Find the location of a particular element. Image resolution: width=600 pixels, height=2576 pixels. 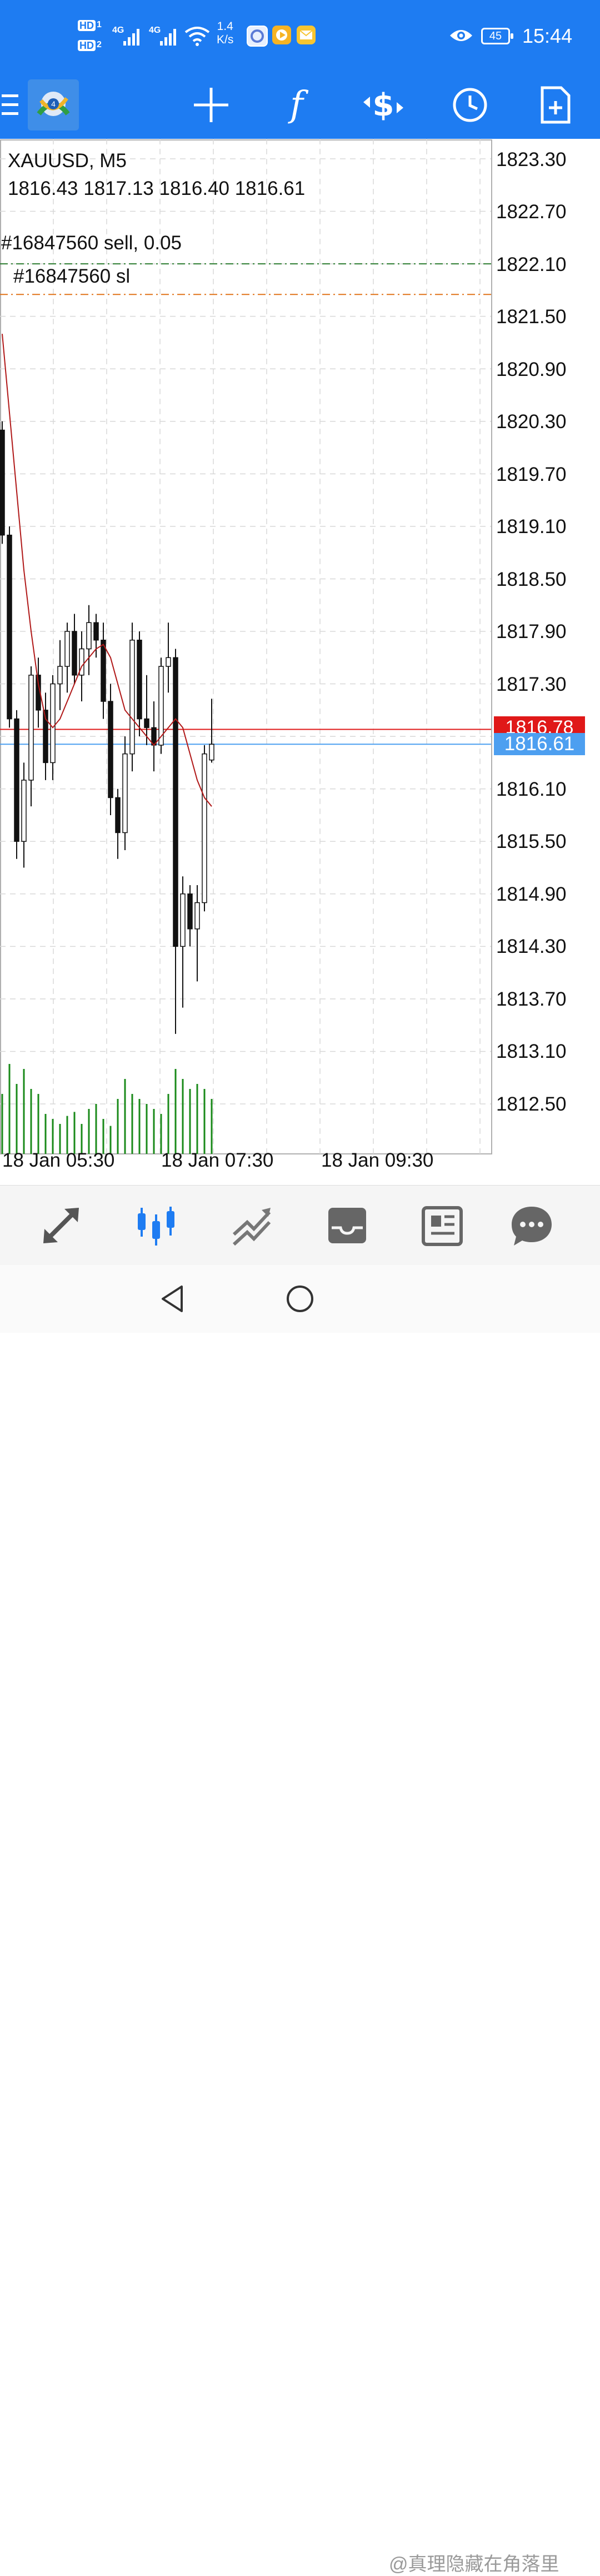

indicator-f-icon: f is located at coordinates (299, 105).